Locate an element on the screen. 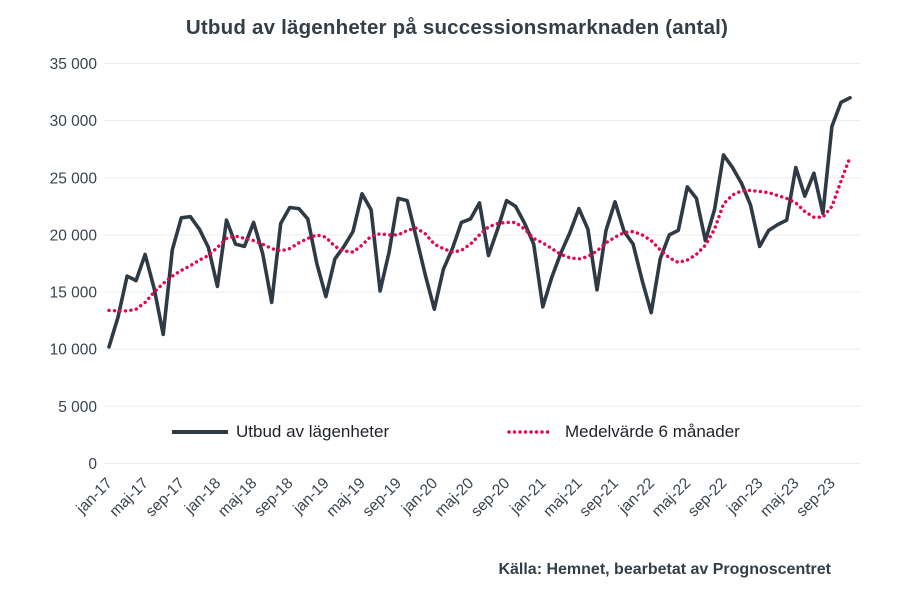 The width and height of the screenshot is (900, 598). legend-label-medelvarde: Medelvärde 6 månader is located at coordinates (652, 431).